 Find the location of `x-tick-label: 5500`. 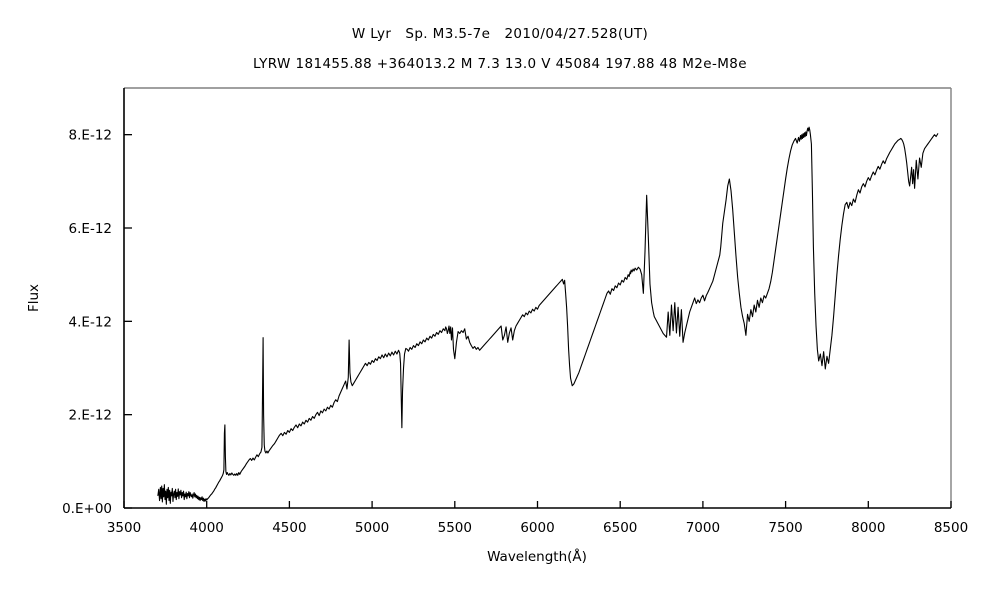

x-tick-label: 5500 is located at coordinates (455, 528).